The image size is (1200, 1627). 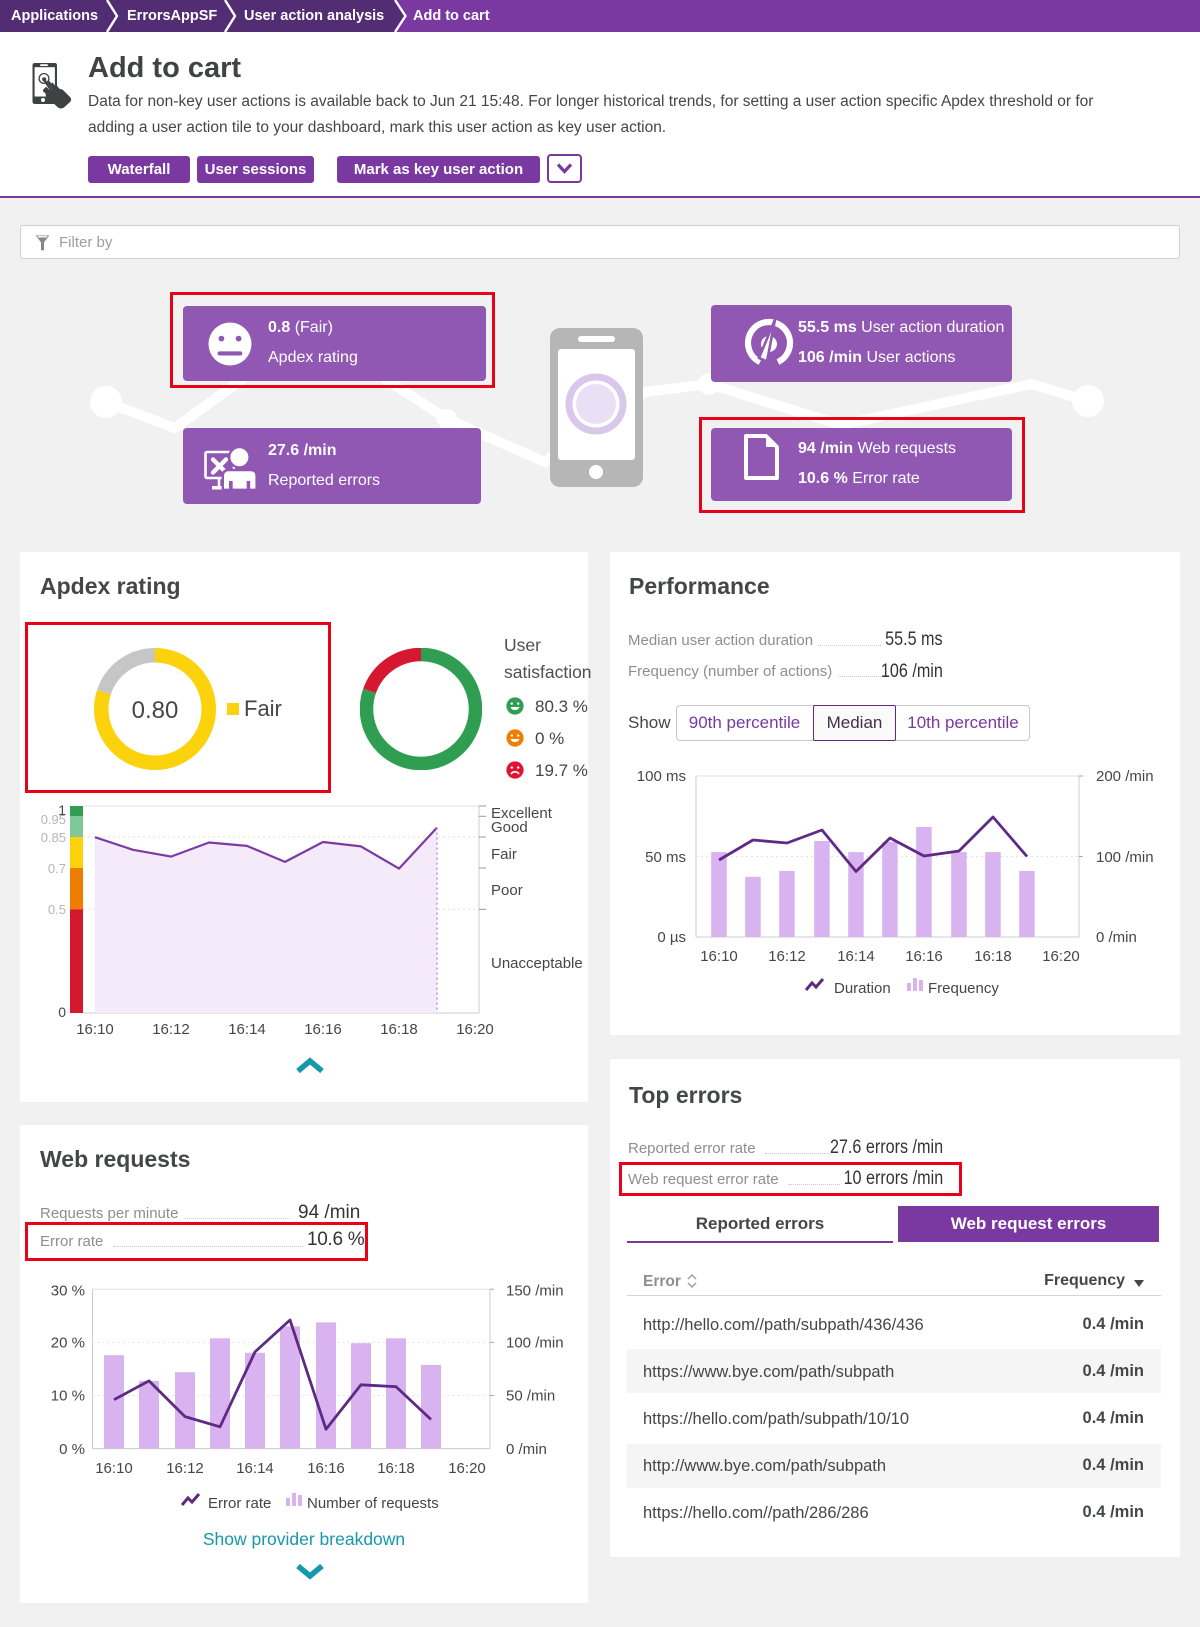 I want to click on svg-text: 0, so click(x=62, y=1012).